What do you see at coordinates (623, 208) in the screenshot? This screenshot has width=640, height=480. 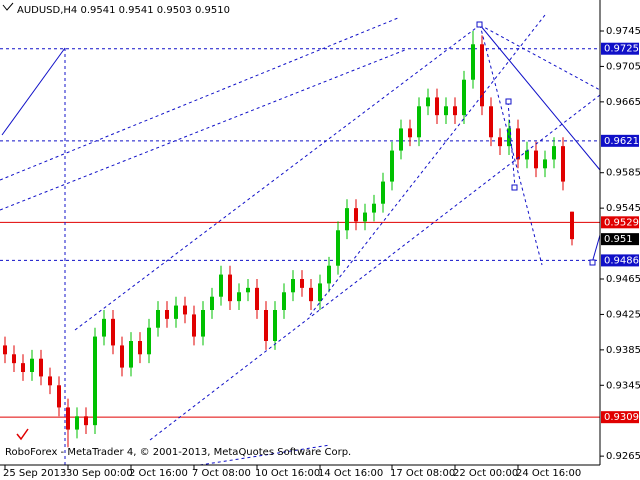 I see `y-tick-label: 0.9545` at bounding box center [623, 208].